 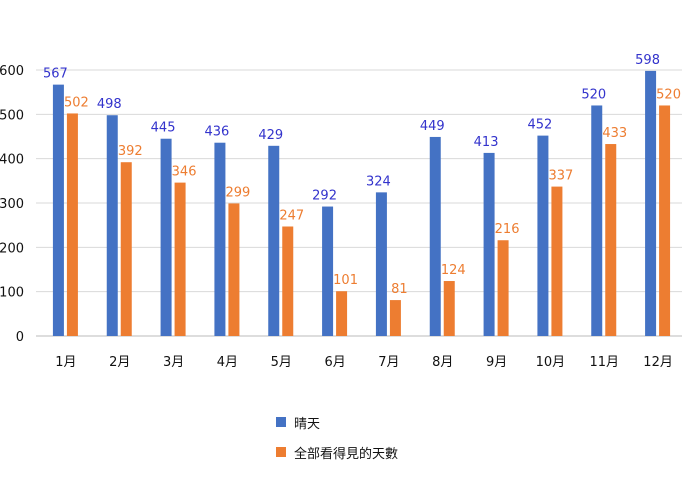 I want to click on data-label-series-1: 449, so click(x=432, y=126).